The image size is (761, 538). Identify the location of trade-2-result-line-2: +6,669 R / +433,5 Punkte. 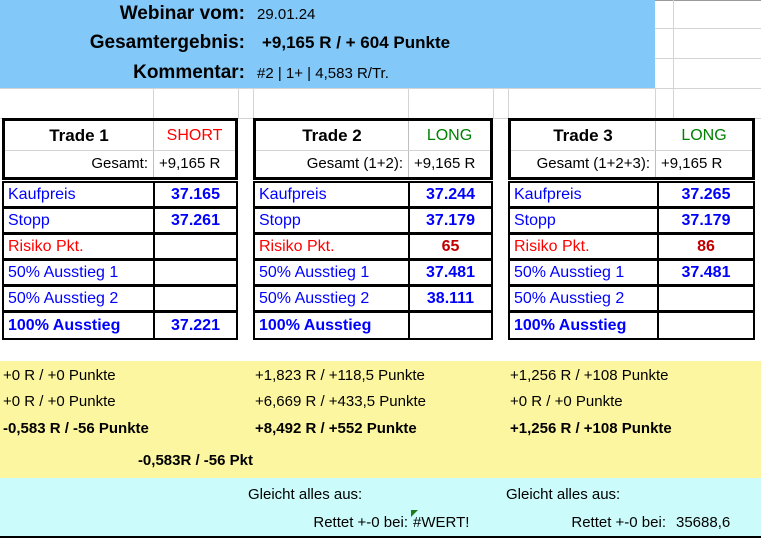
(340, 401).